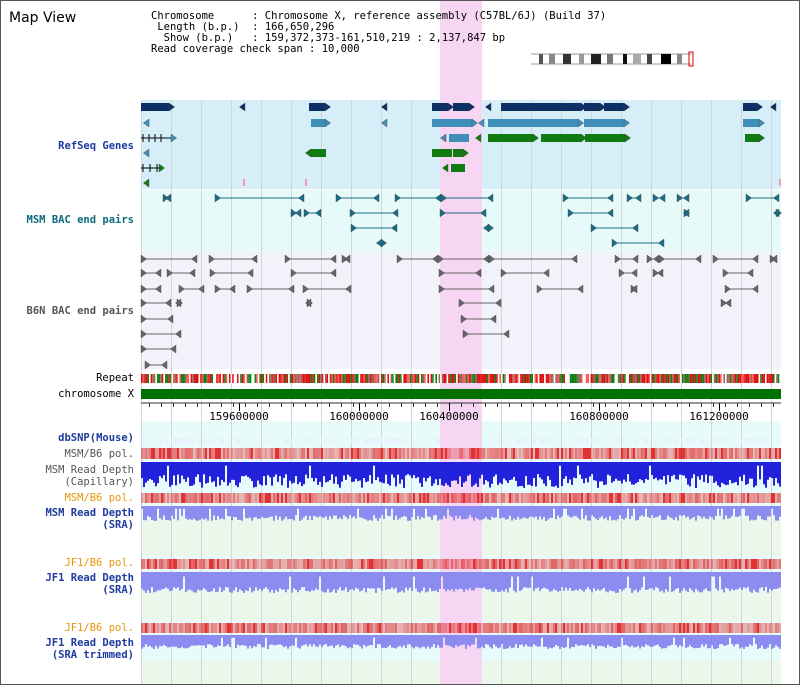 This screenshot has height=685, width=800. What do you see at coordinates (96, 146) in the screenshot?
I see `refseq-genes-label: RefSeq Genes` at bounding box center [96, 146].